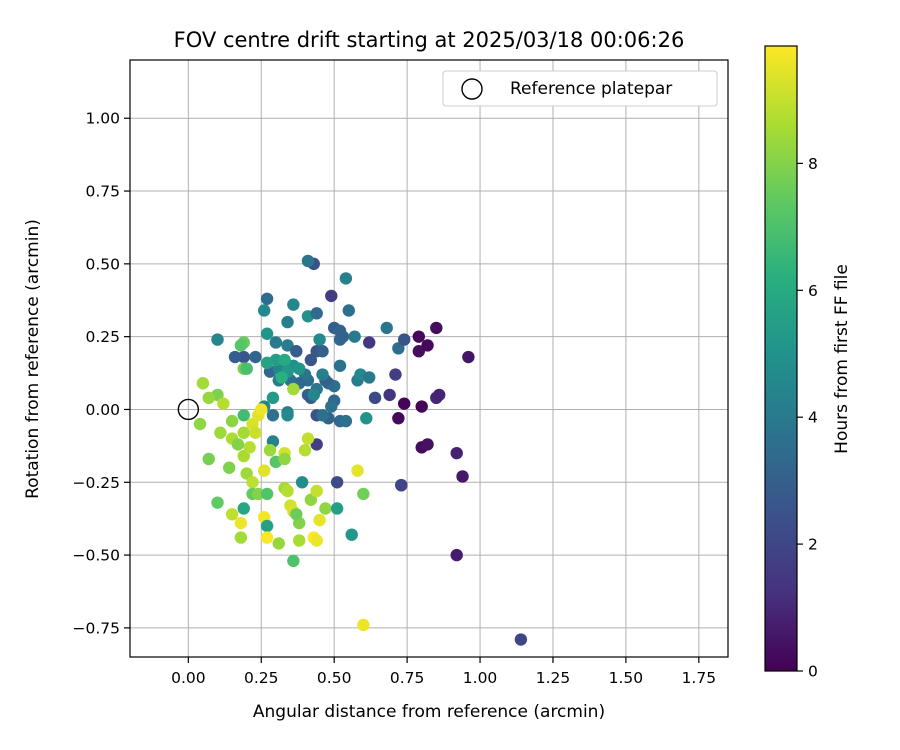  What do you see at coordinates (480, 678) in the screenshot?
I see `x-tick-label: 1.00` at bounding box center [480, 678].